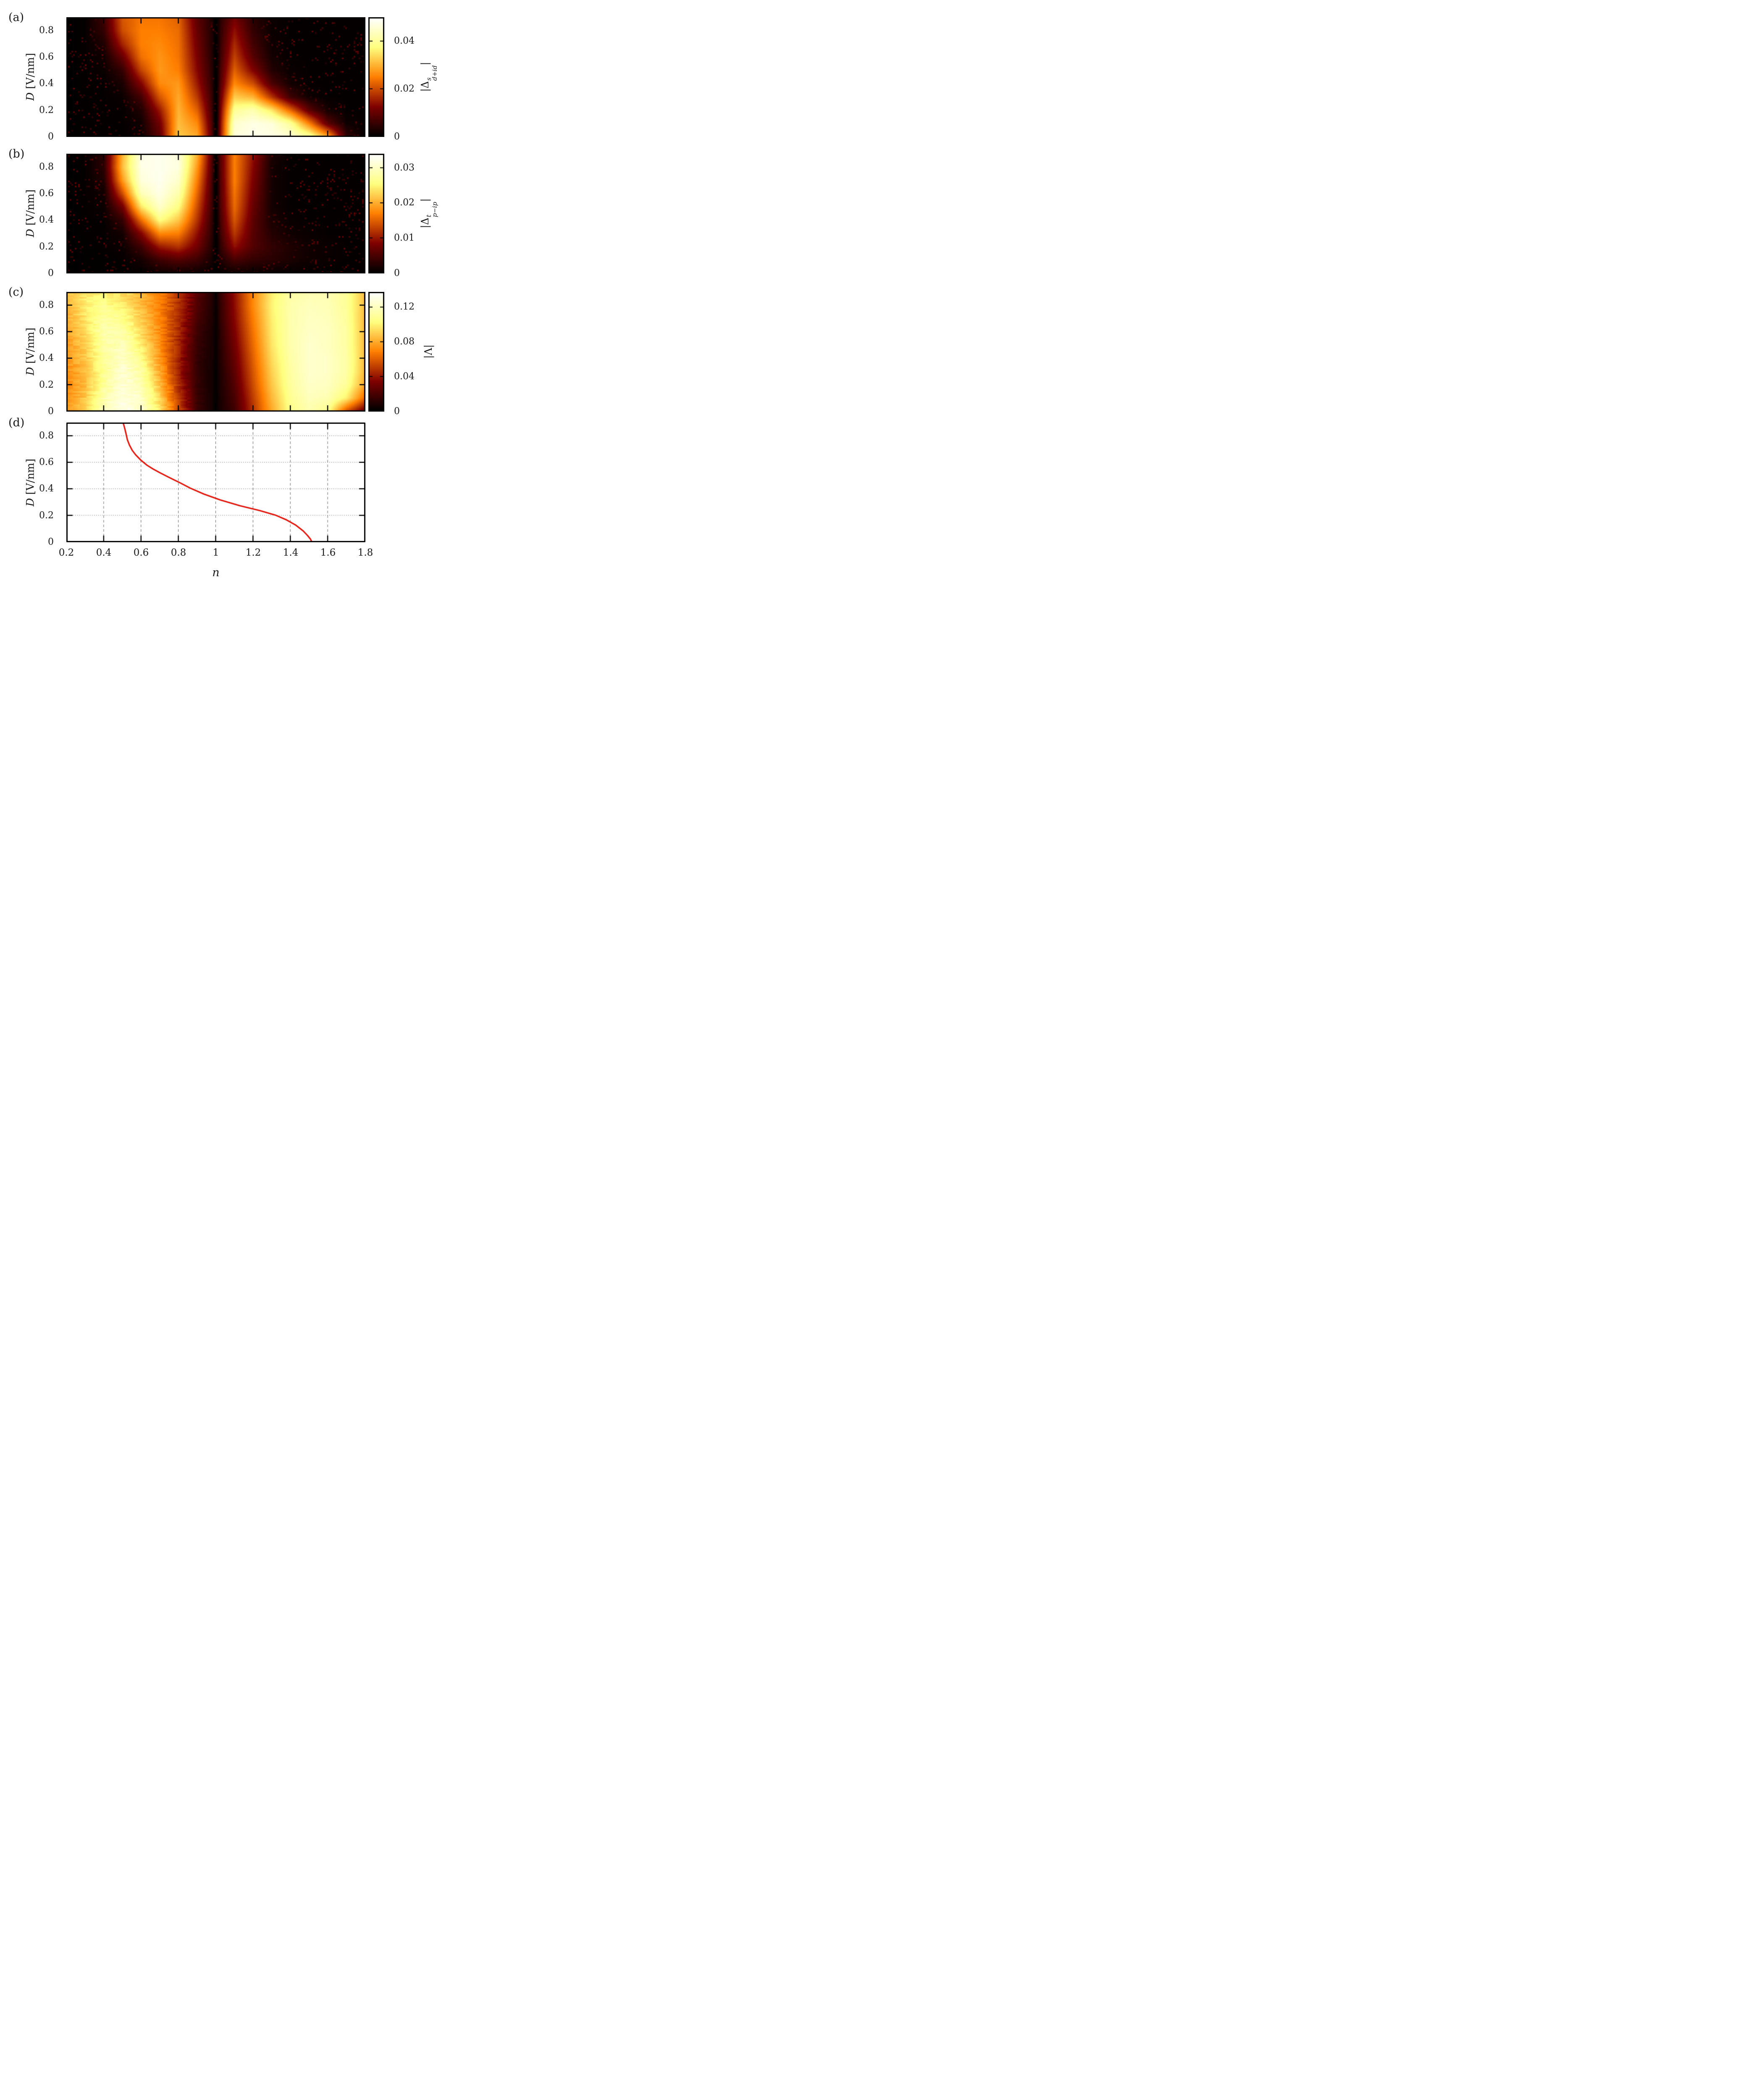  What do you see at coordinates (46, 435) in the screenshot?
I see `ytick-d-0.8: 0.8` at bounding box center [46, 435].